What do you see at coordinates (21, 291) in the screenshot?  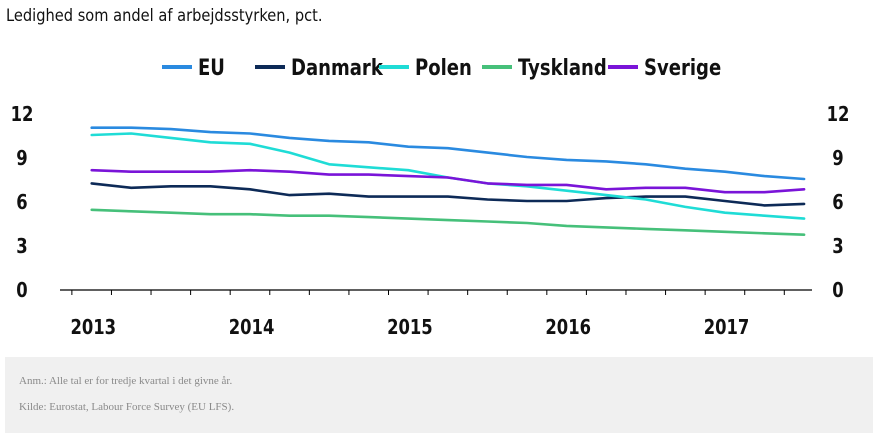 I see `y-tick-label-left: 0` at bounding box center [21, 291].